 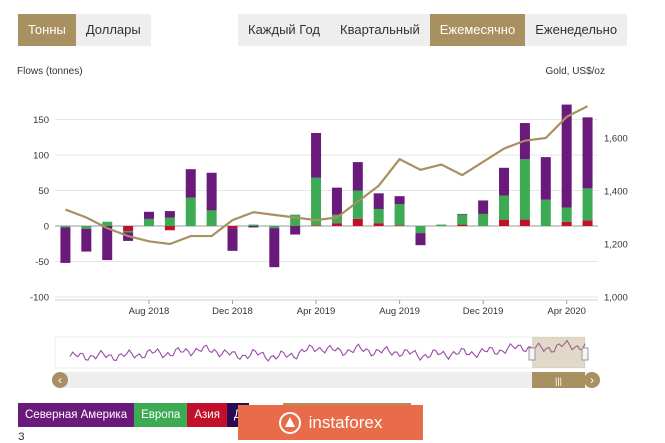 What do you see at coordinates (41, 156) in the screenshot?
I see `y-tick-label: 100` at bounding box center [41, 156].